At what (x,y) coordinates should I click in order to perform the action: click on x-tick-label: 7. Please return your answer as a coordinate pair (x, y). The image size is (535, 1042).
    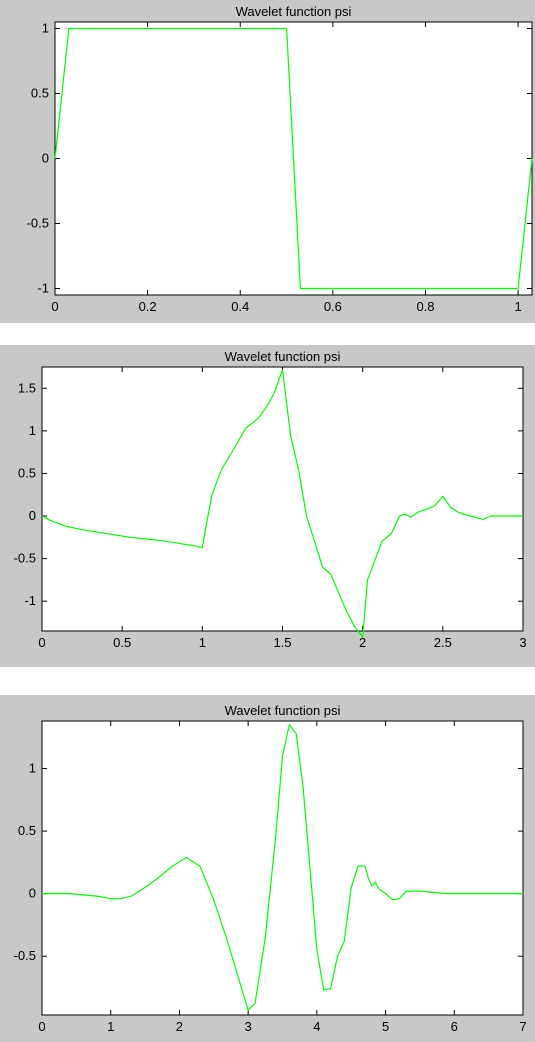
    Looking at the image, I should click on (522, 1026).